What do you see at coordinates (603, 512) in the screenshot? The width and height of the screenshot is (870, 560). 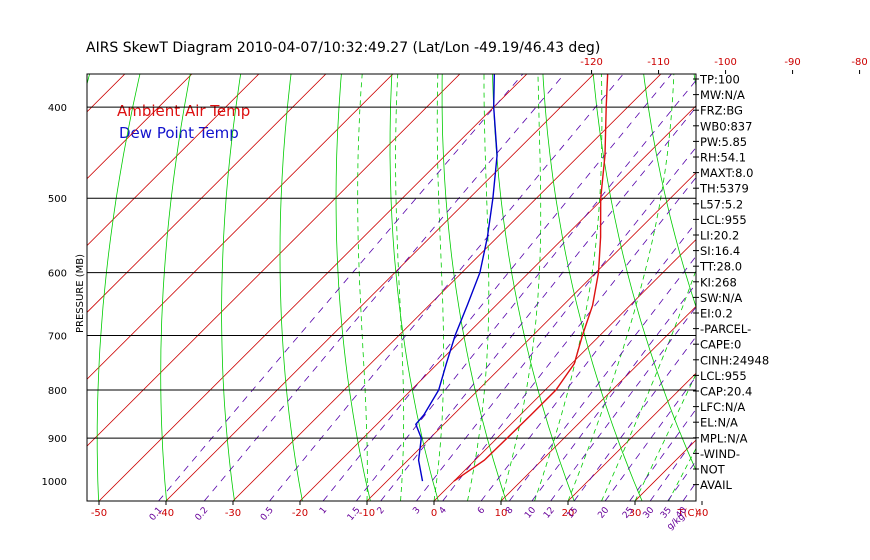 I see `mixing-ratio-label: 20` at bounding box center [603, 512].